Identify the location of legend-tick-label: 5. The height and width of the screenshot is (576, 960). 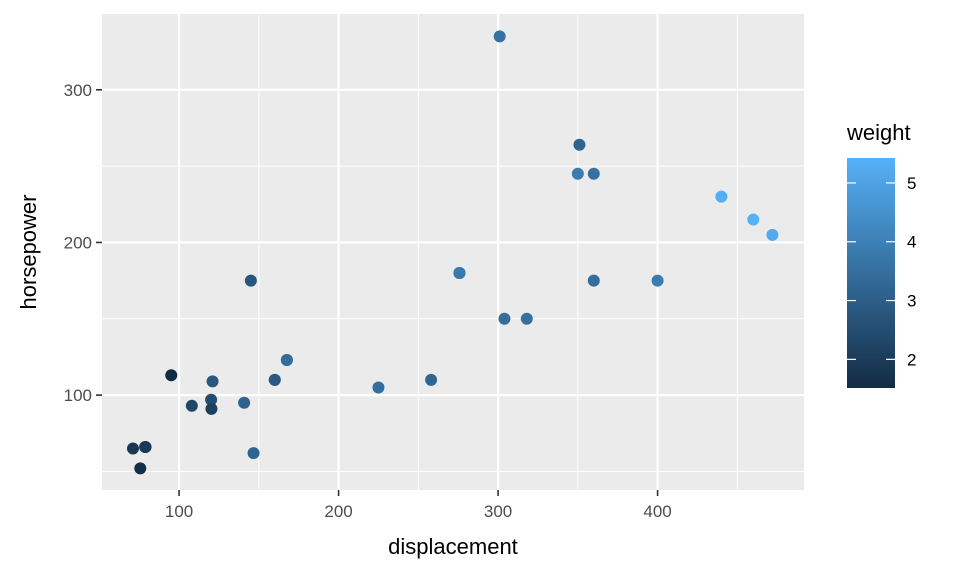
(911, 183).